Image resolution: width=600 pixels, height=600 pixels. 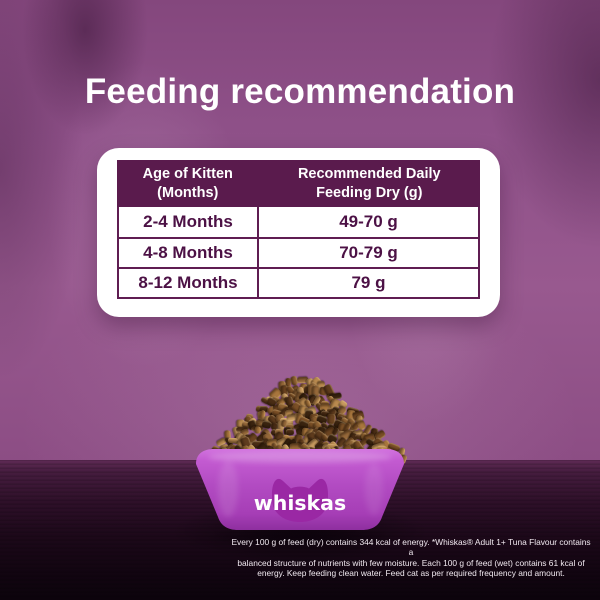 I want to click on cat-food-bowl: whiskas, so click(x=300, y=489).